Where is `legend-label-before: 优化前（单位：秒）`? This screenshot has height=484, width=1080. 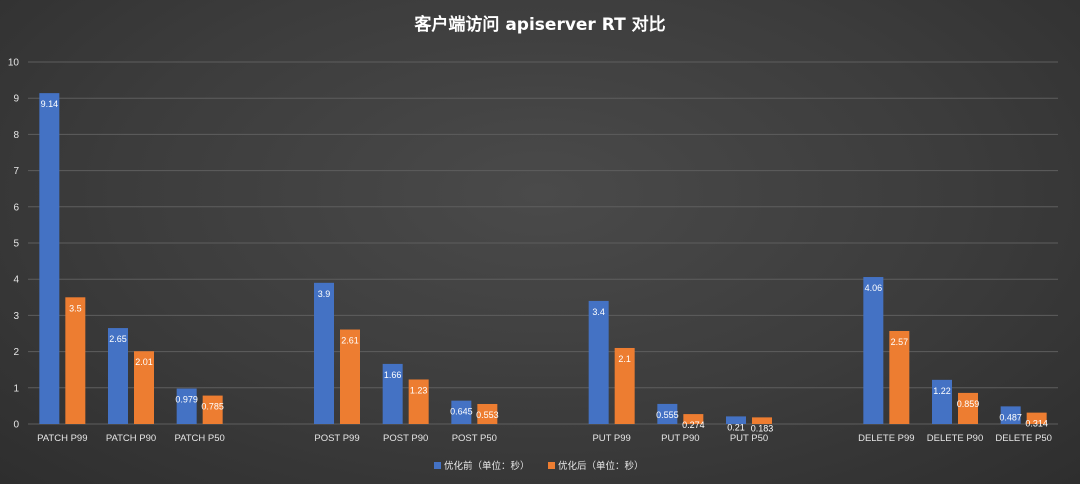 legend-label-before: 优化前（单位：秒） is located at coordinates (487, 466).